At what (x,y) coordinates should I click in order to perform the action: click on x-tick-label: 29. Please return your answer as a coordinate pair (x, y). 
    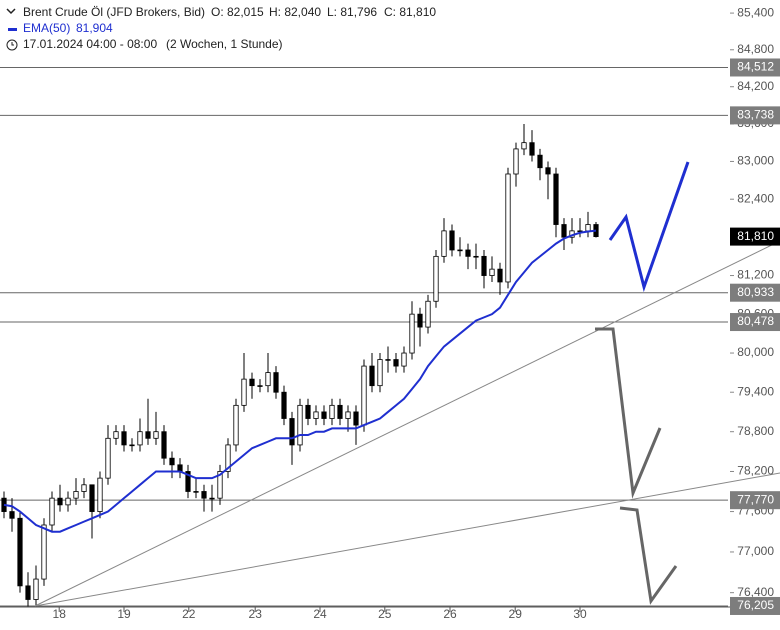
    Looking at the image, I should click on (516, 614).